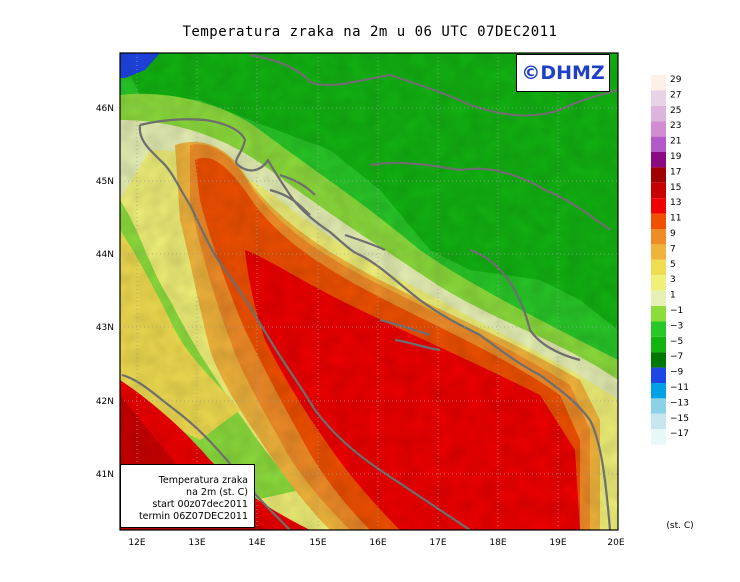 The width and height of the screenshot is (740, 582). I want to click on legend-label: 9, so click(673, 234).